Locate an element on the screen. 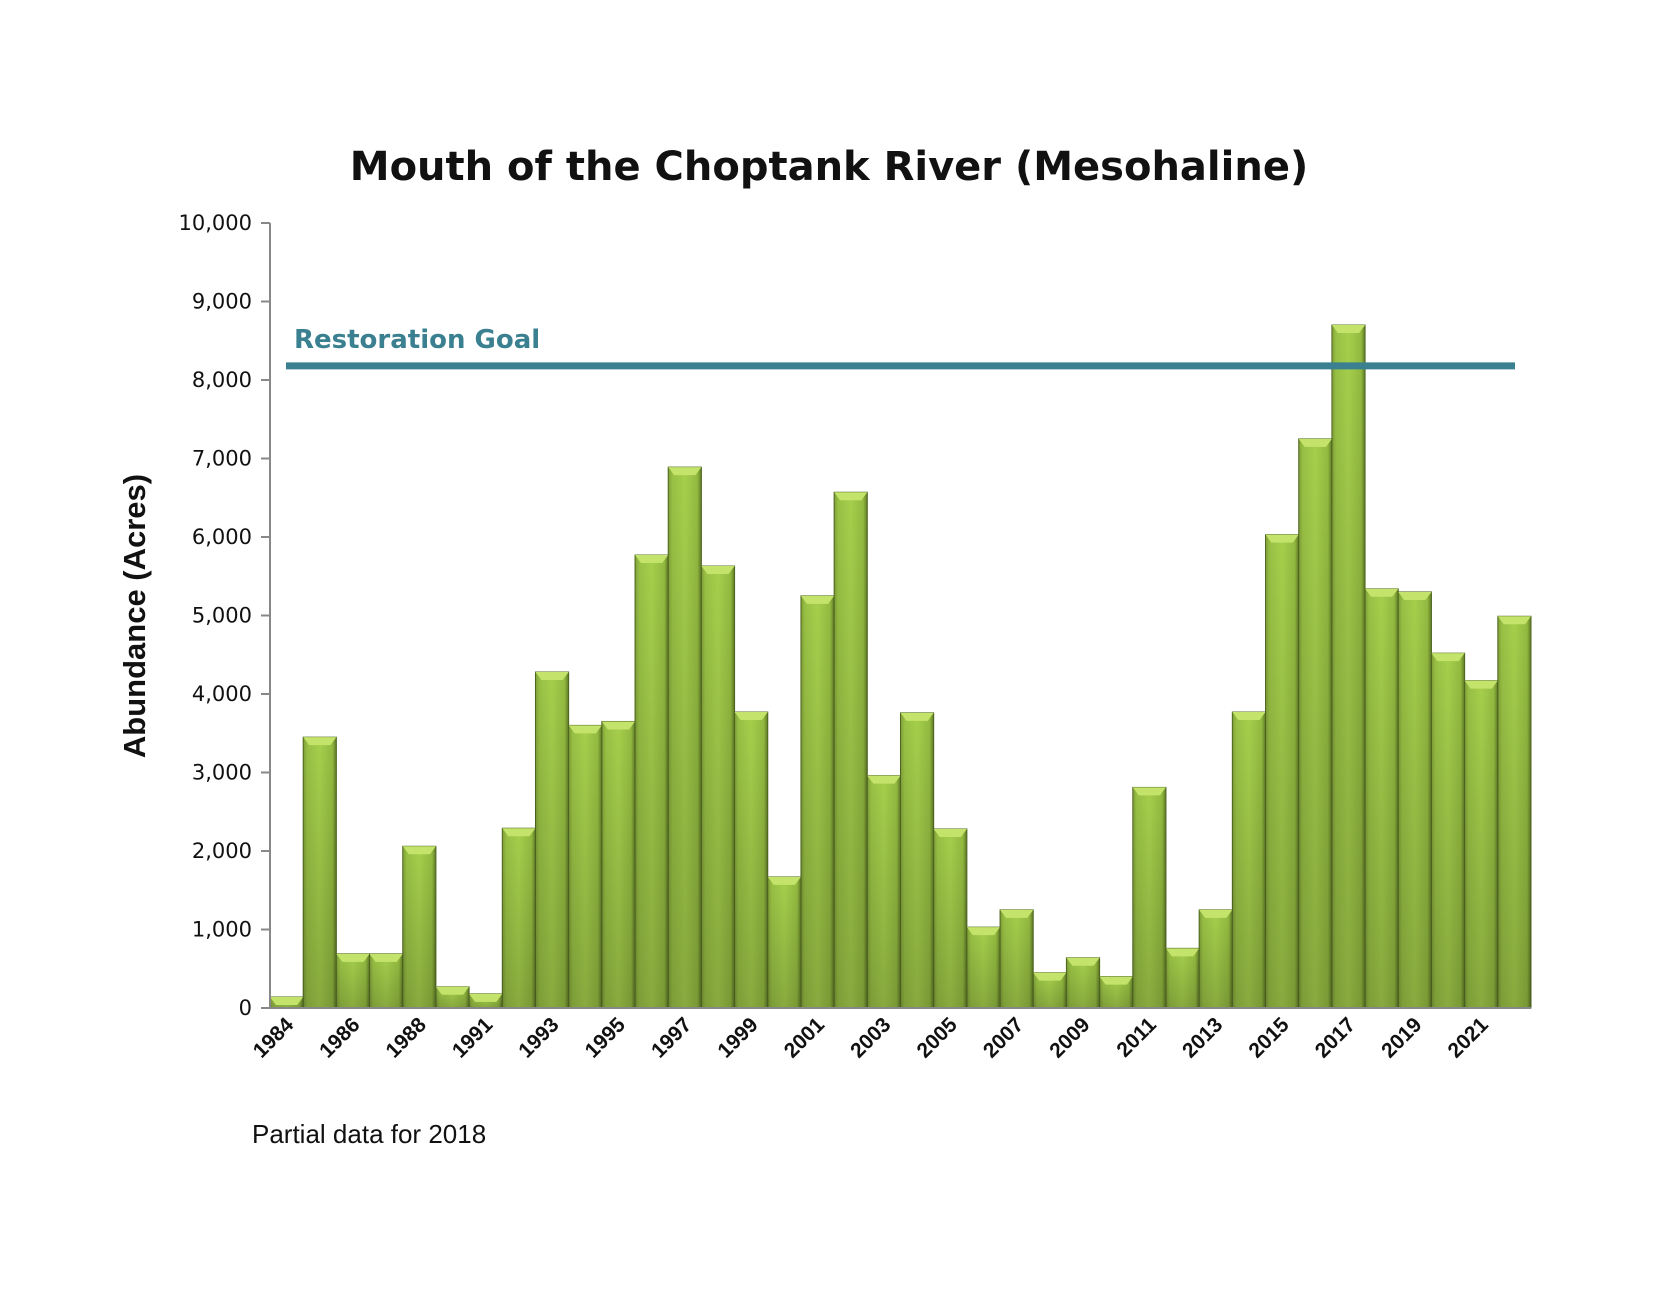 The image size is (1672, 1301). y-axis-label: Abundance (Acres) is located at coordinates (134, 616).